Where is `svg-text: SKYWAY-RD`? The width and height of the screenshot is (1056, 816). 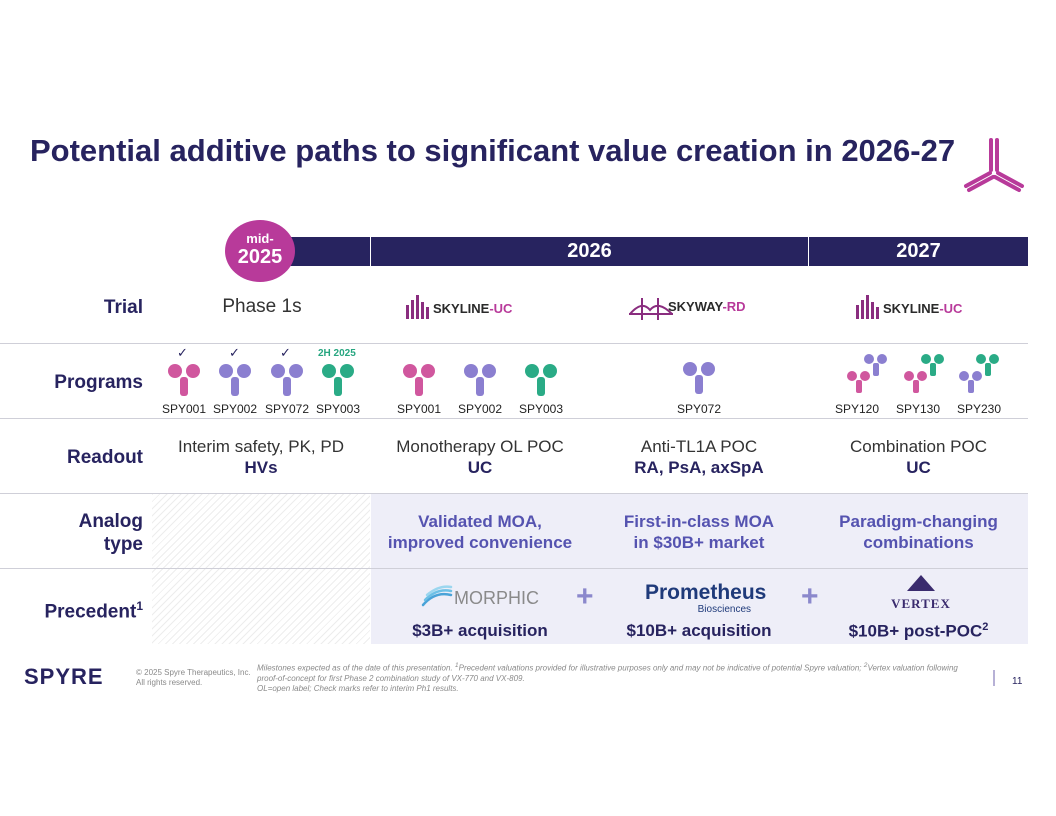
svg-text: SKYWAY-RD is located at coordinates (707, 306).